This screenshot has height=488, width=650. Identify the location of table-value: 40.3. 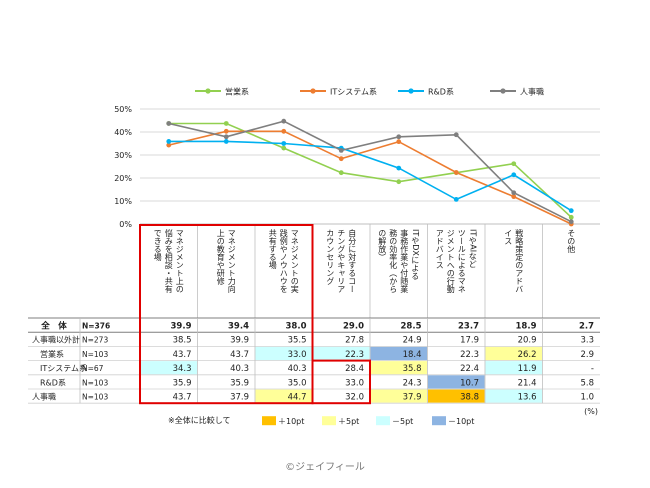
(239, 369).